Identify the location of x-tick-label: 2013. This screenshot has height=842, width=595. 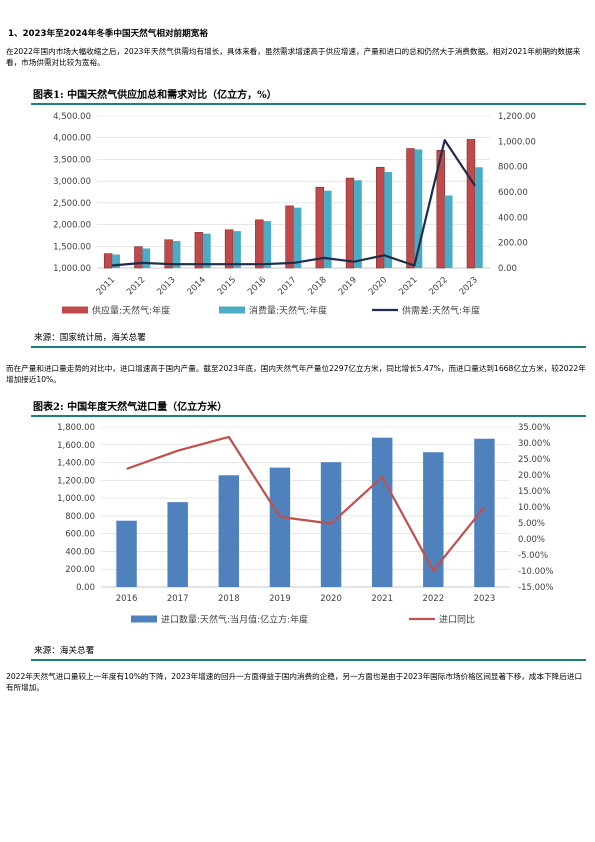
(166, 286).